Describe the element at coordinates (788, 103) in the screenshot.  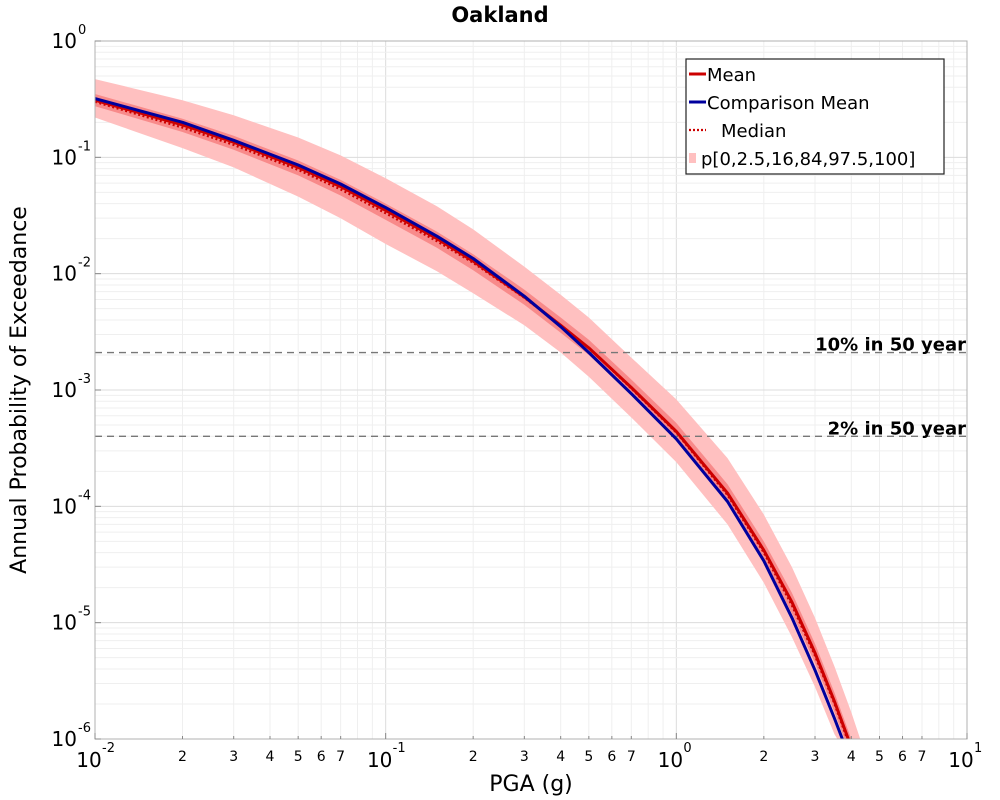
I see `legend-label: Comparison Mean` at that location.